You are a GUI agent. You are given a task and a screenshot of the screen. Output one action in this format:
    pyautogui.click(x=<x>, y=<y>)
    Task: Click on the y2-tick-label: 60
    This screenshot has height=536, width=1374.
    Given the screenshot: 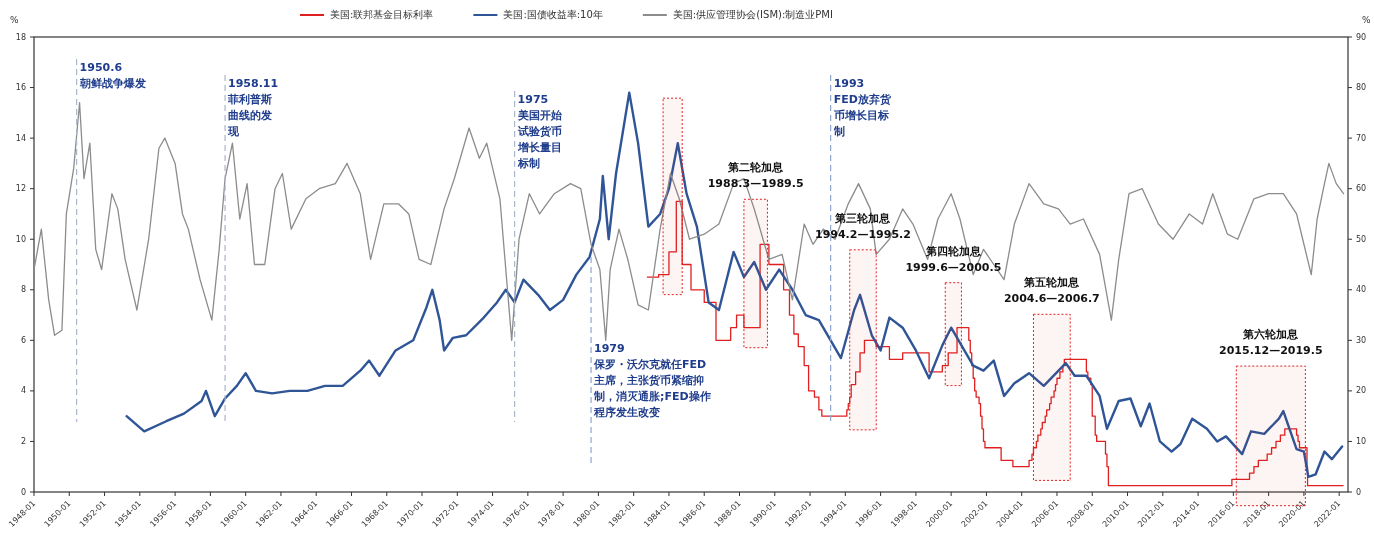 What is the action you would take?
    pyautogui.click(x=1361, y=189)
    